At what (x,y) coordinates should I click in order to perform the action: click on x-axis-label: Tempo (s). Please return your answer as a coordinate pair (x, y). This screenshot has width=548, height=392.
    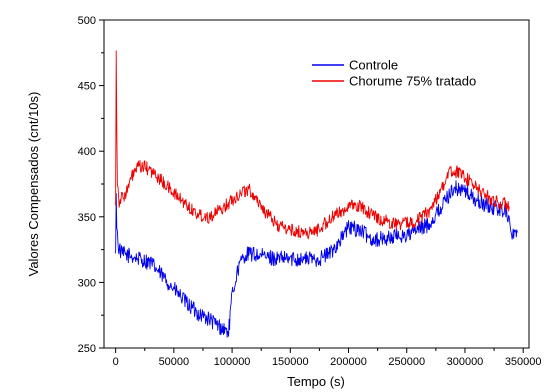
    Looking at the image, I should click on (316, 381).